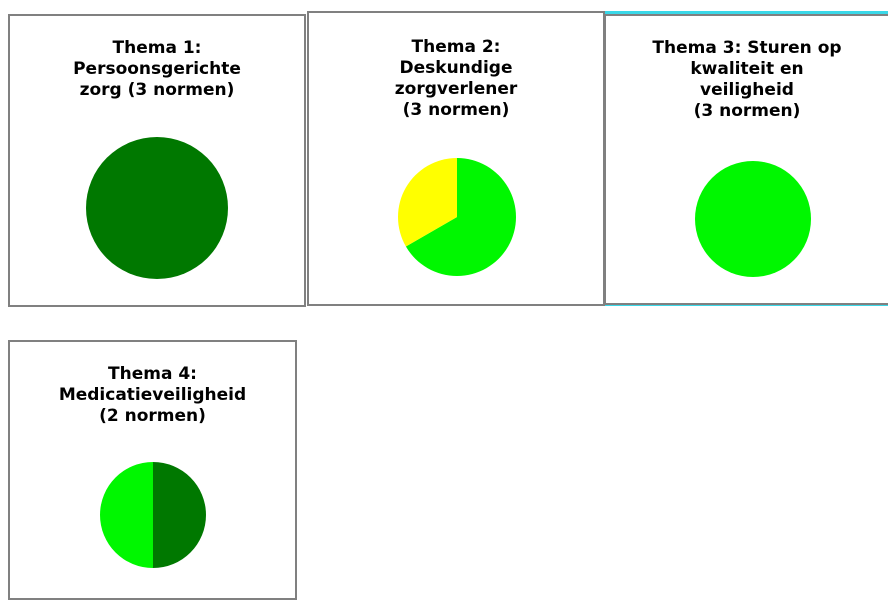 This screenshot has height=602, width=888. I want to click on theme-2-pie, so click(457, 217).